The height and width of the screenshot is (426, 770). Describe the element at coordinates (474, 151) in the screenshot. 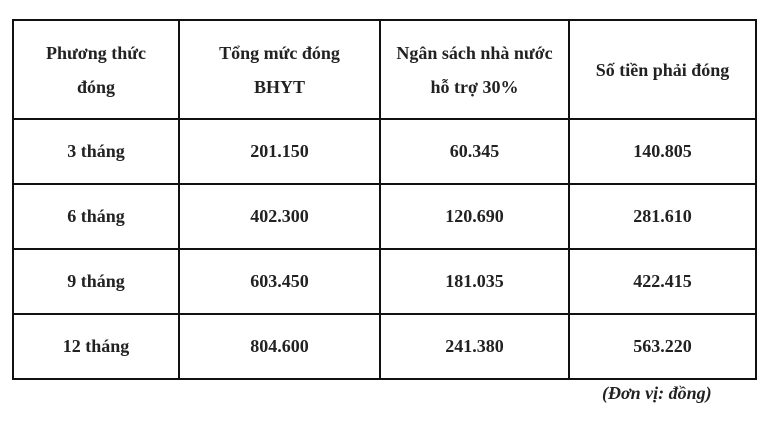

I see `cell-support: 60.345` at that location.